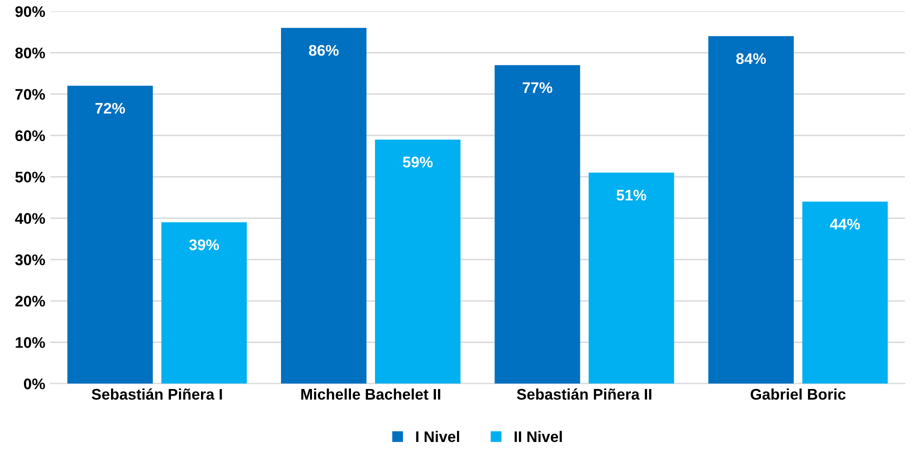  I want to click on data-label: 77%, so click(537, 87).